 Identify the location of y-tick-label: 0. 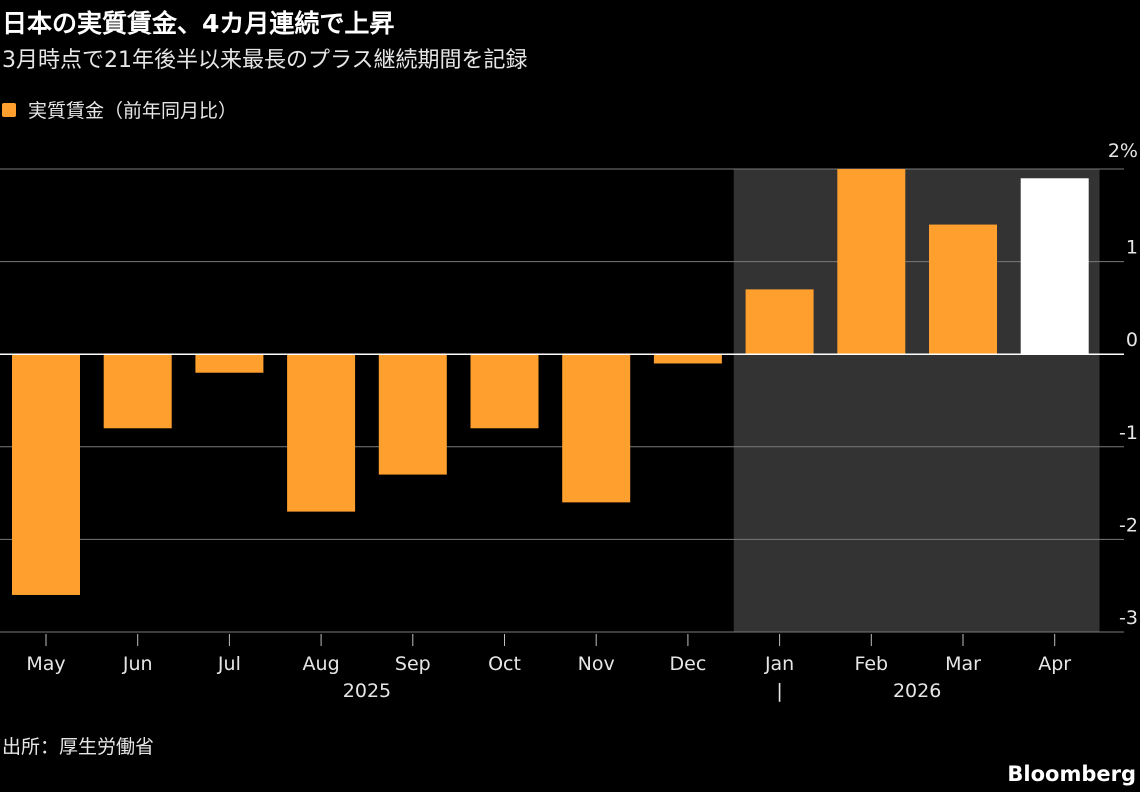
(1132, 340).